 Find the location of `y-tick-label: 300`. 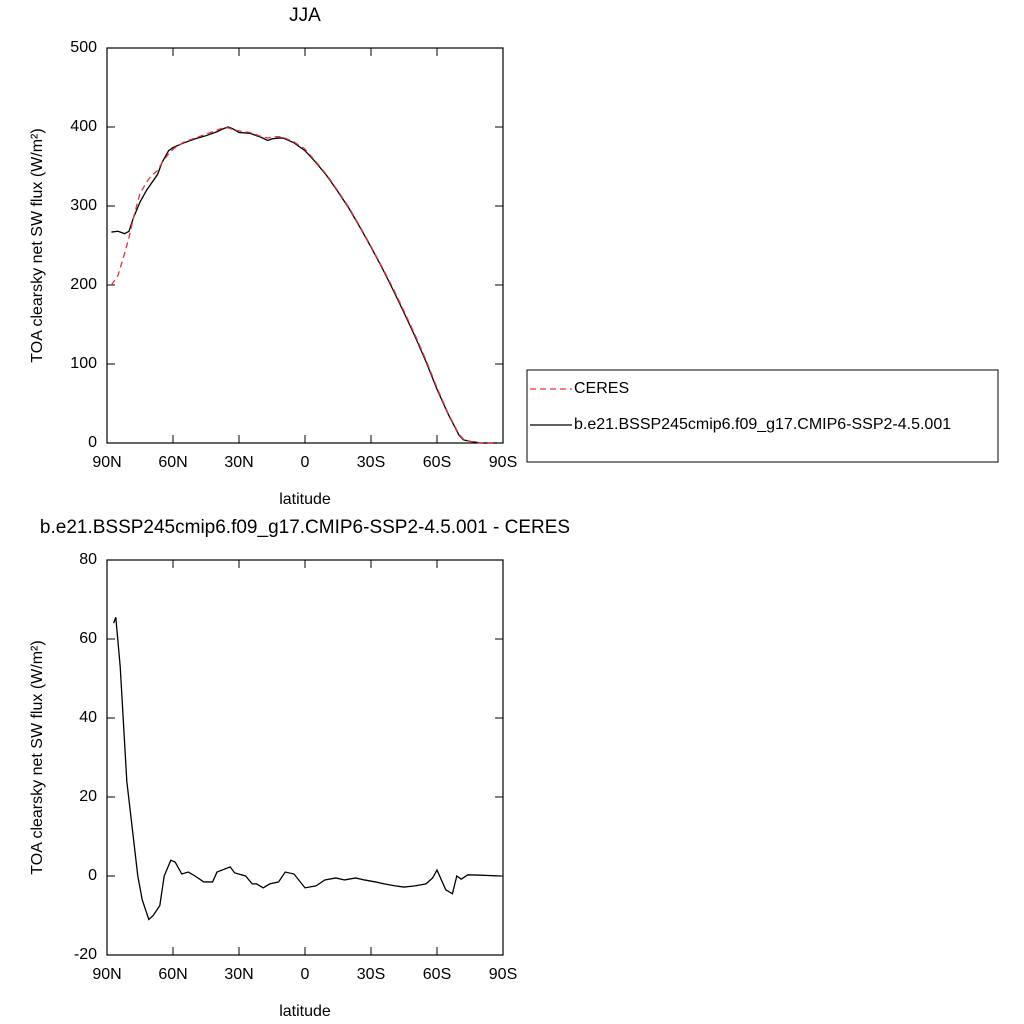

y-tick-label: 300 is located at coordinates (83, 205).